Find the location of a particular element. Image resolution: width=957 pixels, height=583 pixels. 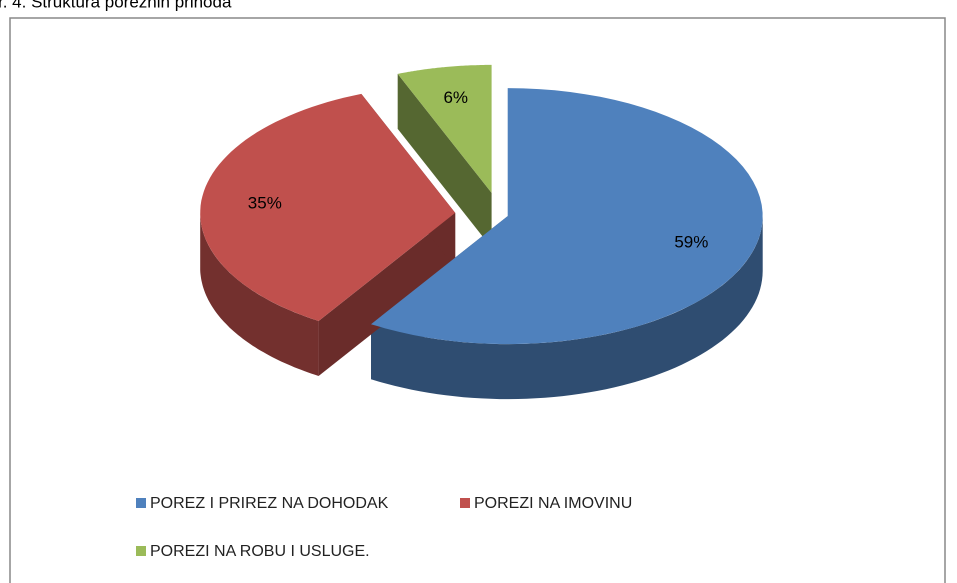

chart-title: r. 4. Struktura poreznih prihoda is located at coordinates (116, 5).